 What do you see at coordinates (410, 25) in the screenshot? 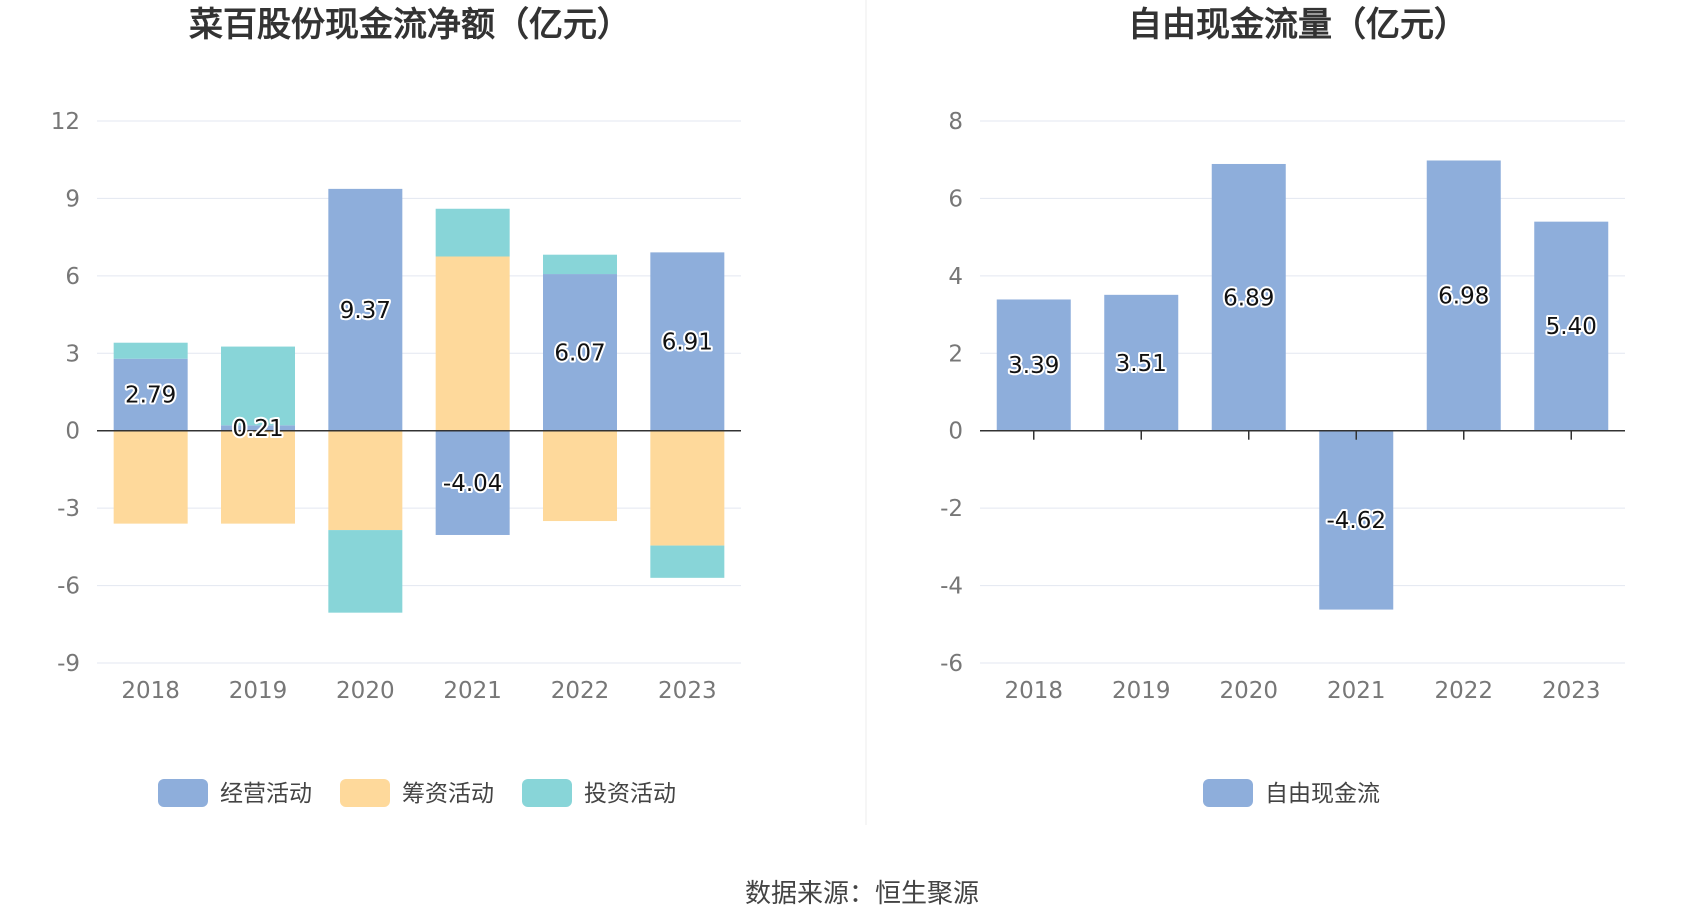
I see `cash-flow-chart-title: 菜百股份现金流净额（亿元）` at bounding box center [410, 25].